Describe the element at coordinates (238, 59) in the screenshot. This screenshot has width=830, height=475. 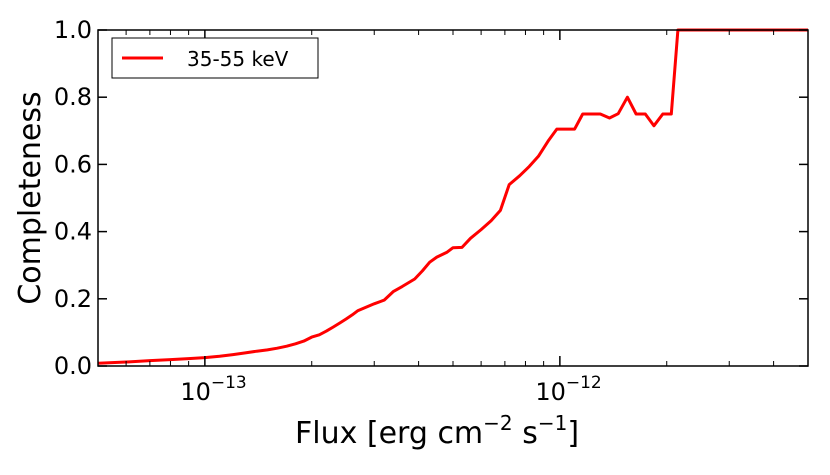
I see `legend-label-35-55-kev: 35-55 keV` at that location.